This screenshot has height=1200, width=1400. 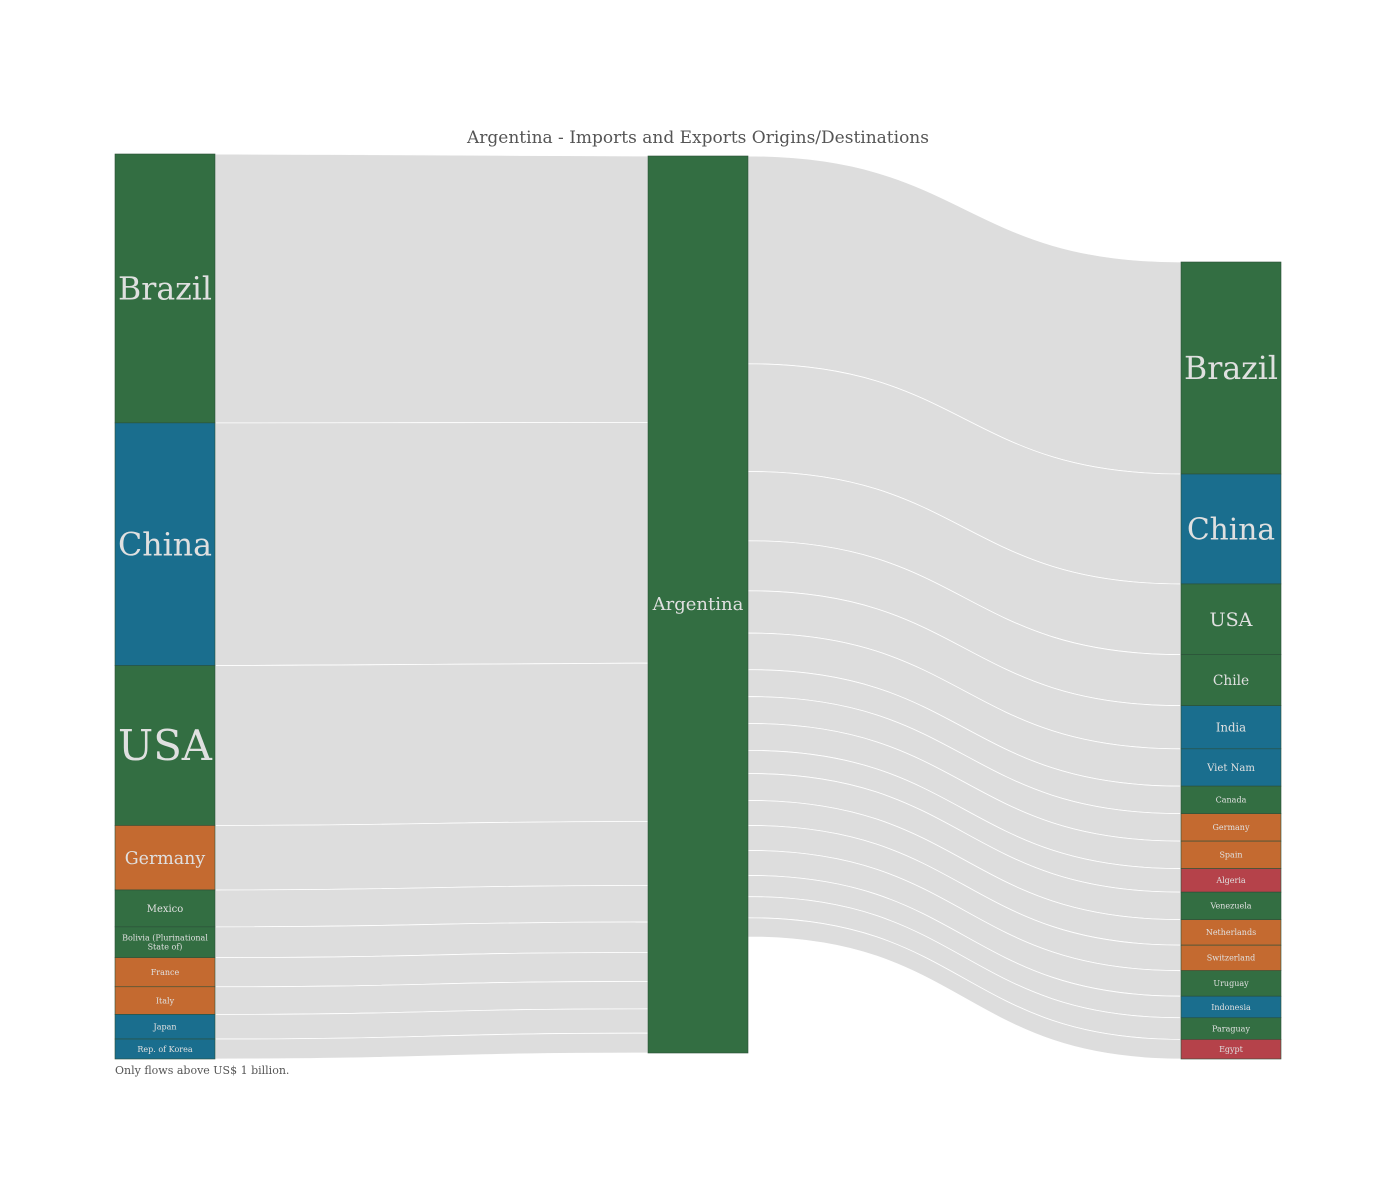 I want to click on export-node-uruguay-label: Uruguay, so click(x=1231, y=983).